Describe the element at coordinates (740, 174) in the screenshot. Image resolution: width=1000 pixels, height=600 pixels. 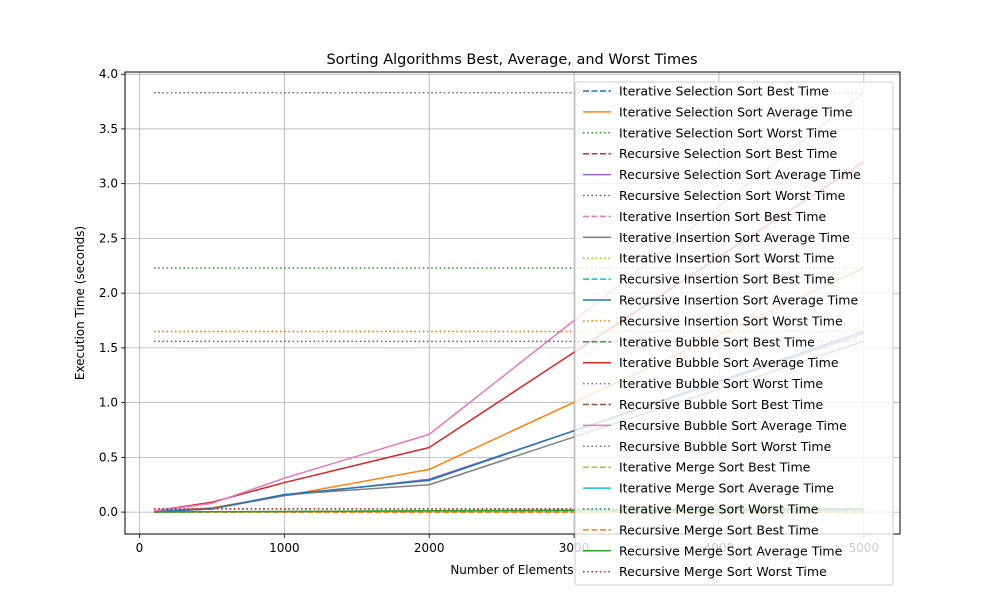
I see `legend-label-4: Recursive Selection Sort Average Time` at that location.